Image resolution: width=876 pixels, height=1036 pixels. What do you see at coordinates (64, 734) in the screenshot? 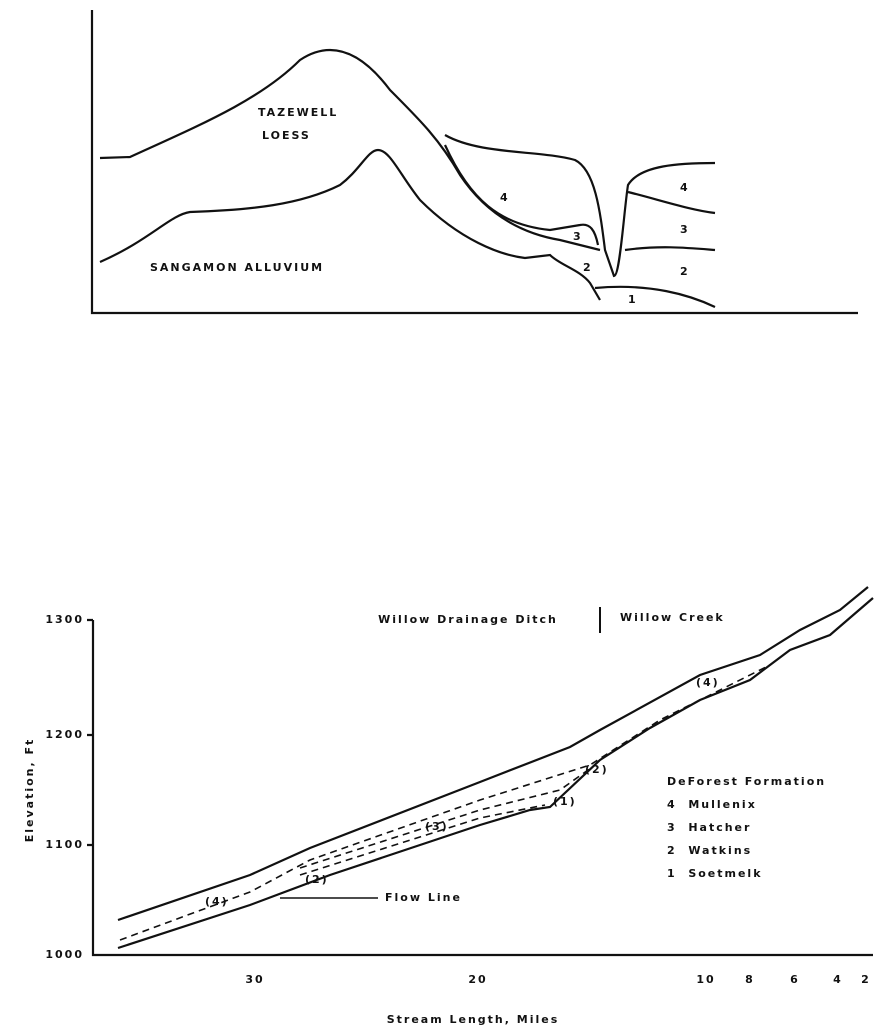
I see `y-tick-label: 1200` at bounding box center [64, 734].